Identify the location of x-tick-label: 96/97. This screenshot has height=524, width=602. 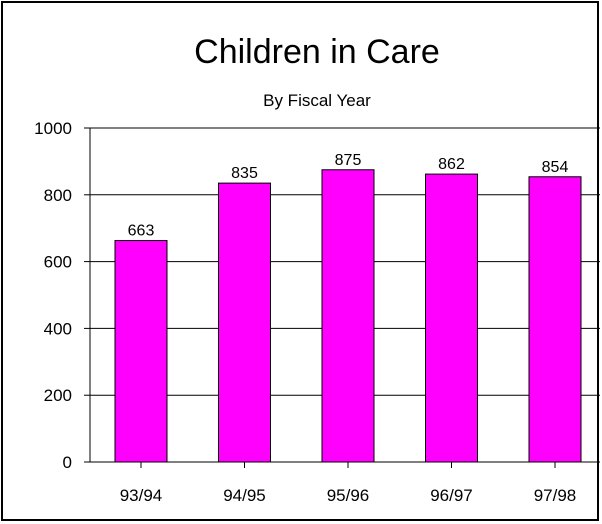
(451, 495).